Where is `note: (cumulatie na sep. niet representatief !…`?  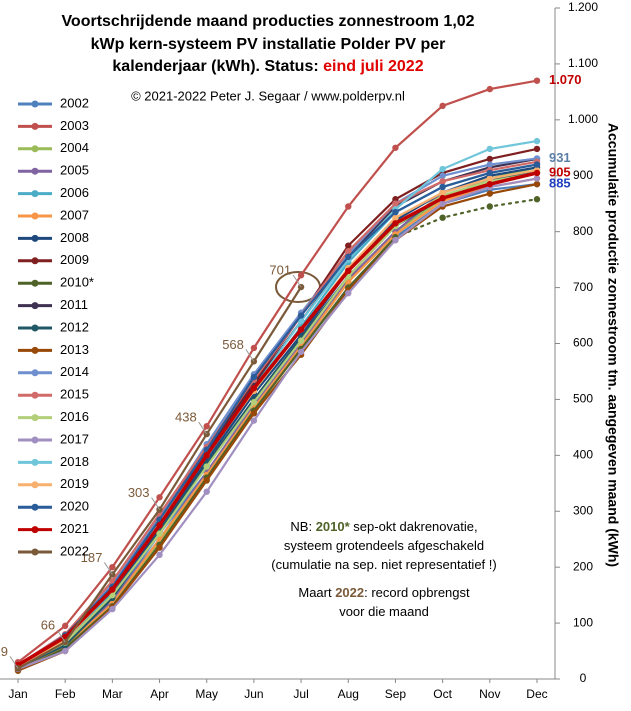 note: (cumulatie na sep. niet representatief !… is located at coordinates (383, 564).